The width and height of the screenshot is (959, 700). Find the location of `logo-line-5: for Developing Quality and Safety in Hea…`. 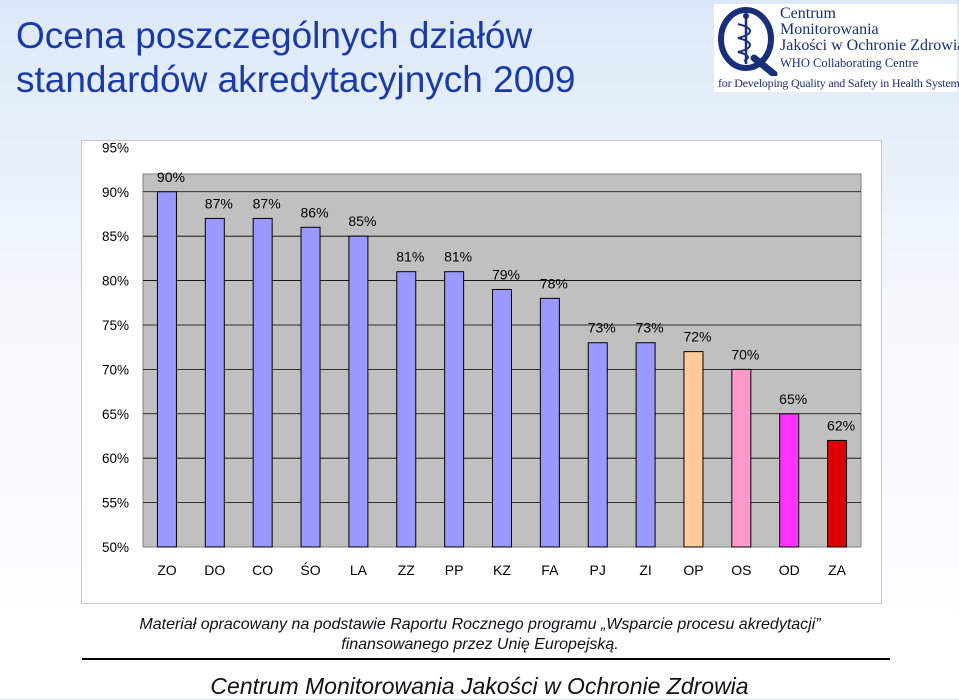

logo-line-5: for Developing Quality and Safety in Hea… is located at coordinates (838, 83).